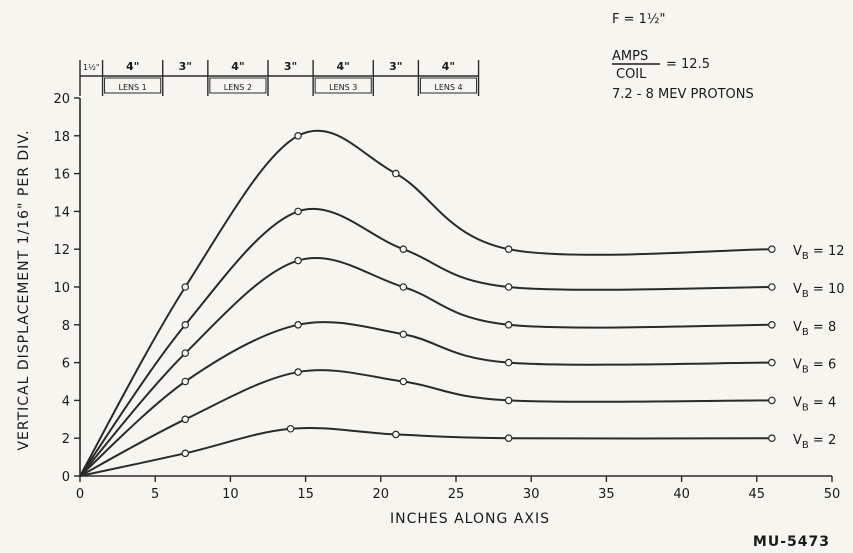  Describe the element at coordinates (814, 329) in the screenshot. I see `series-label: VB = 8` at that location.